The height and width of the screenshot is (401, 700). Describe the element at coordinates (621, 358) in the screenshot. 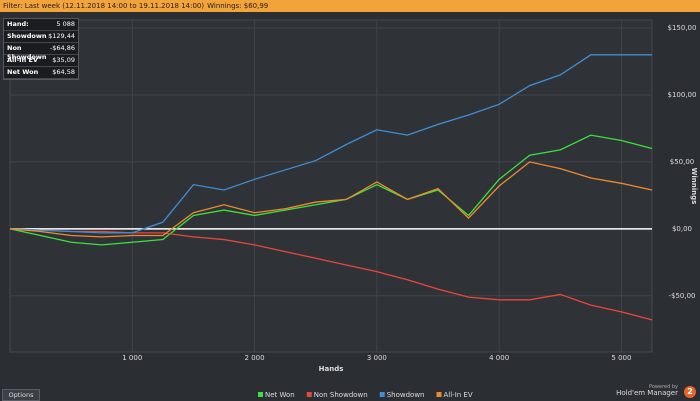

I see `x-tick-label: 5 000` at that location.